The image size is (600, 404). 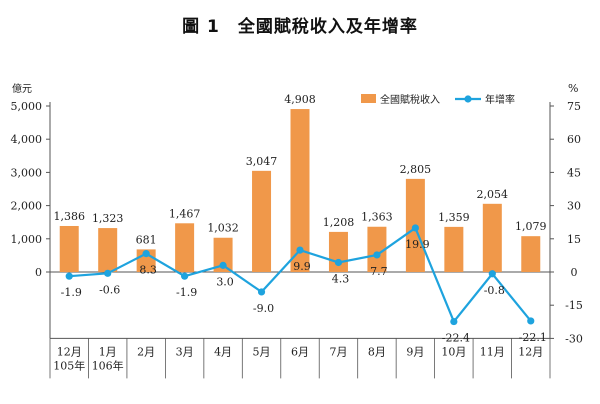 I want to click on left-tick-label: 1,000, so click(x=27, y=239).